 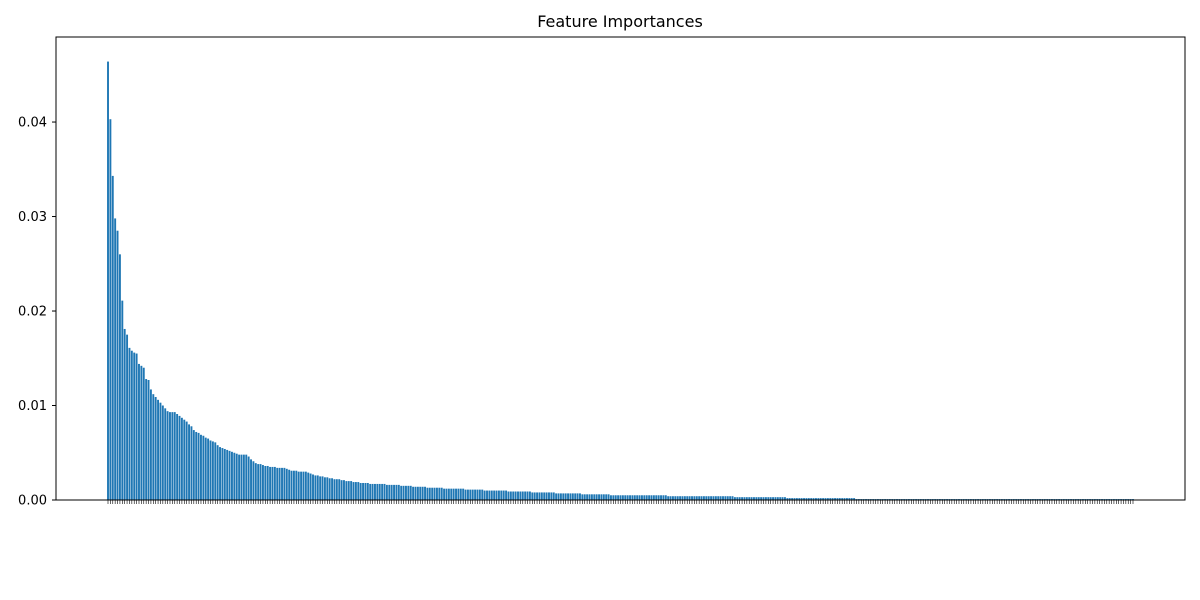 I want to click on x-axis-ticks, so click(x=620, y=502).